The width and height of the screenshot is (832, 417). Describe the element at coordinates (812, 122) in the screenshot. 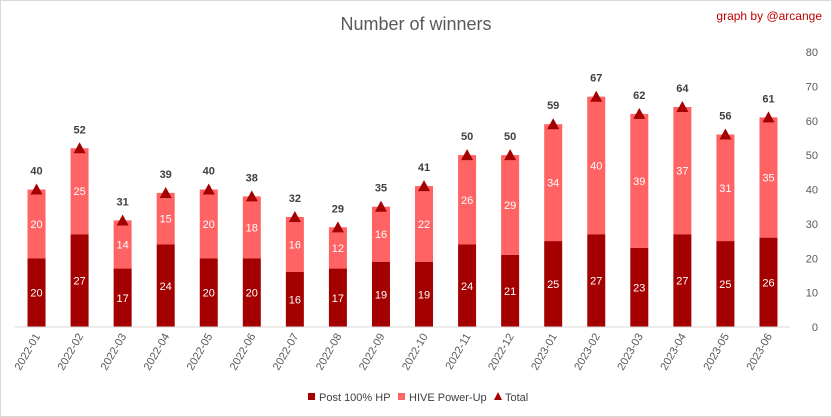

I see `y-tick-label: 60` at that location.